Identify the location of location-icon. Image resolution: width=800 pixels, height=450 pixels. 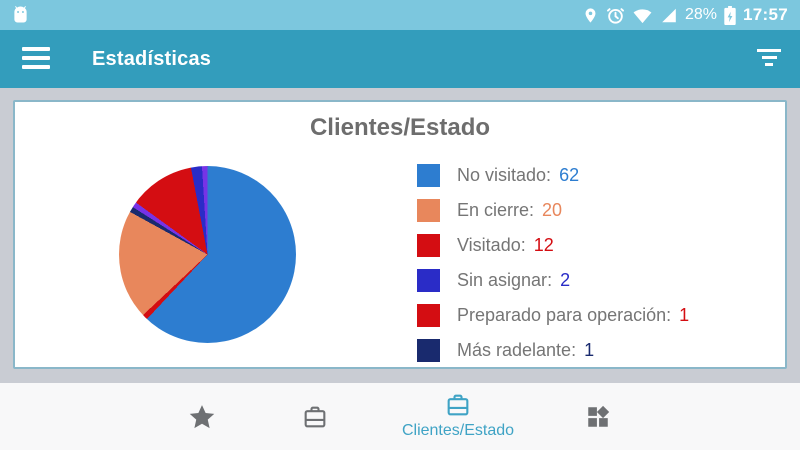
(590, 15).